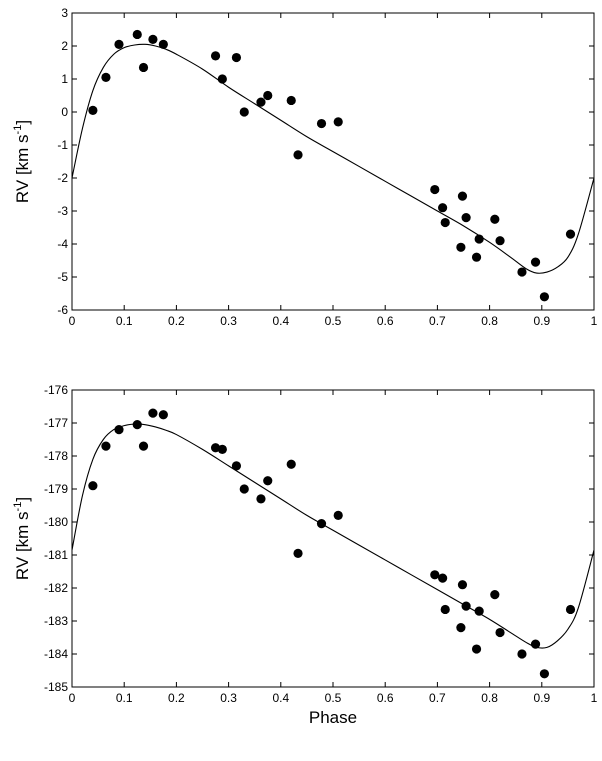 Image resolution: width=602 pixels, height=761 pixels. What do you see at coordinates (56, 687) in the screenshot?
I see `y-tick-label: -185` at bounding box center [56, 687].